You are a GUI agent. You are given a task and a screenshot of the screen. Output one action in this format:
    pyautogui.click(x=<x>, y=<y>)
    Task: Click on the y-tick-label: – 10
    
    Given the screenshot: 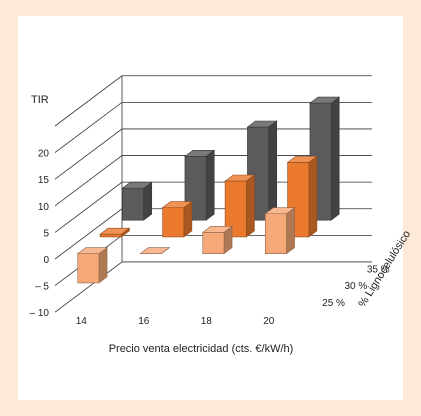 What is the action you would take?
    pyautogui.click(x=40, y=313)
    